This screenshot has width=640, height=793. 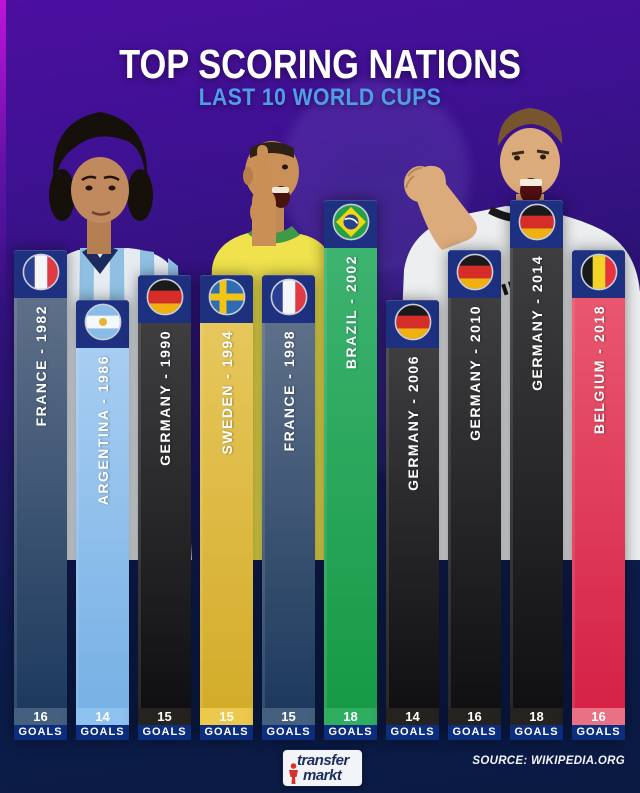 What do you see at coordinates (350, 312) in the screenshot?
I see `bar-label: BRAZIL - 2002` at bounding box center [350, 312].